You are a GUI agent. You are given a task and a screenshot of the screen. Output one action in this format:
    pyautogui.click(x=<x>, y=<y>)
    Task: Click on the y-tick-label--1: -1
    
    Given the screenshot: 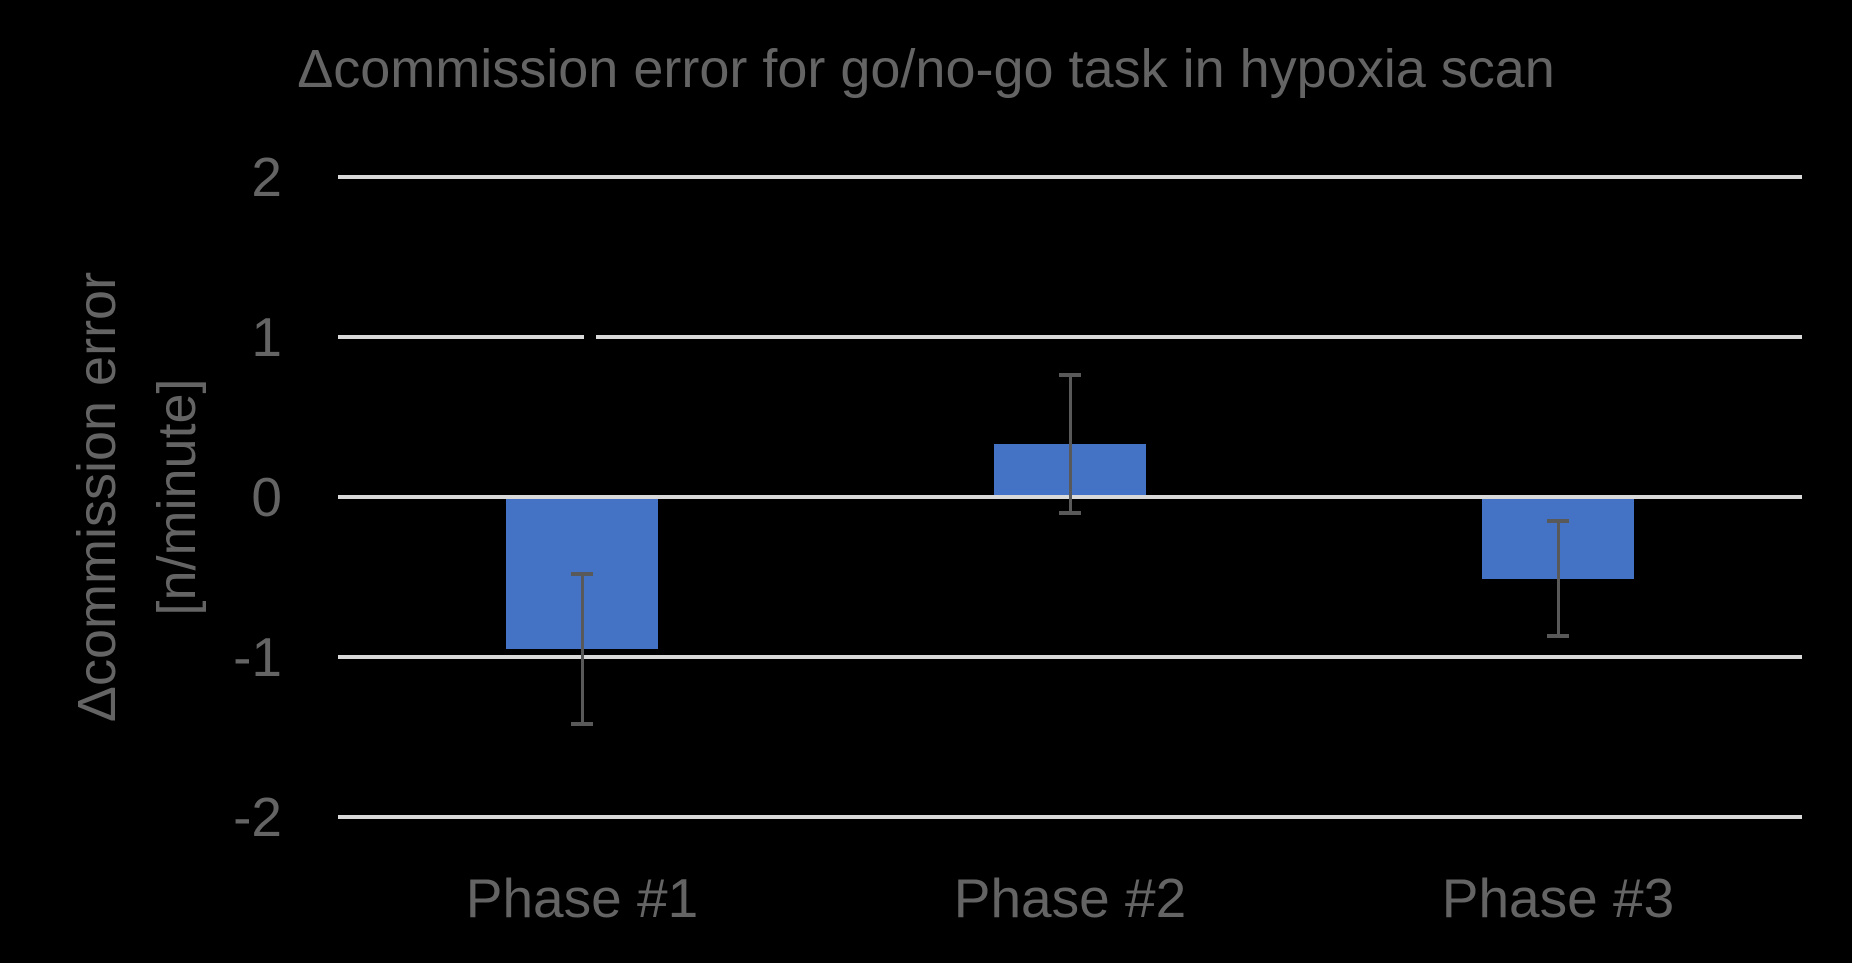 What is the action you would take?
    pyautogui.click(x=257, y=657)
    